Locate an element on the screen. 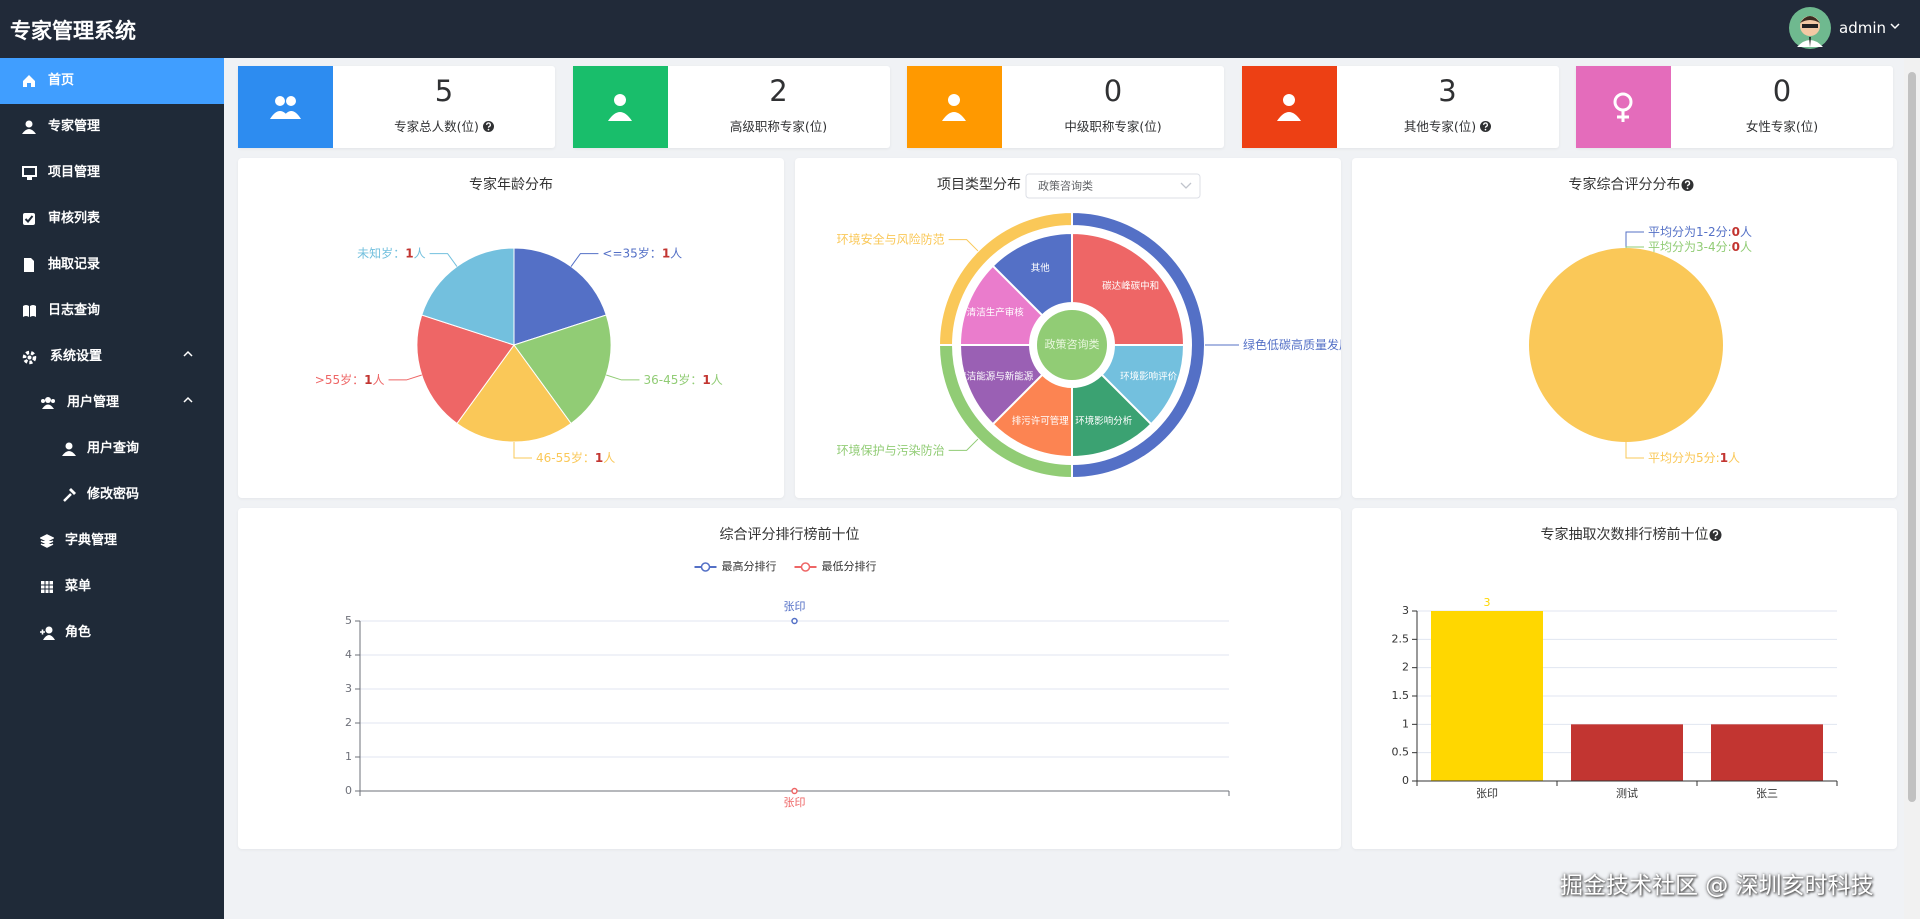 This screenshot has width=1920, height=919. menu-item: 抽取记录 is located at coordinates (112, 265).